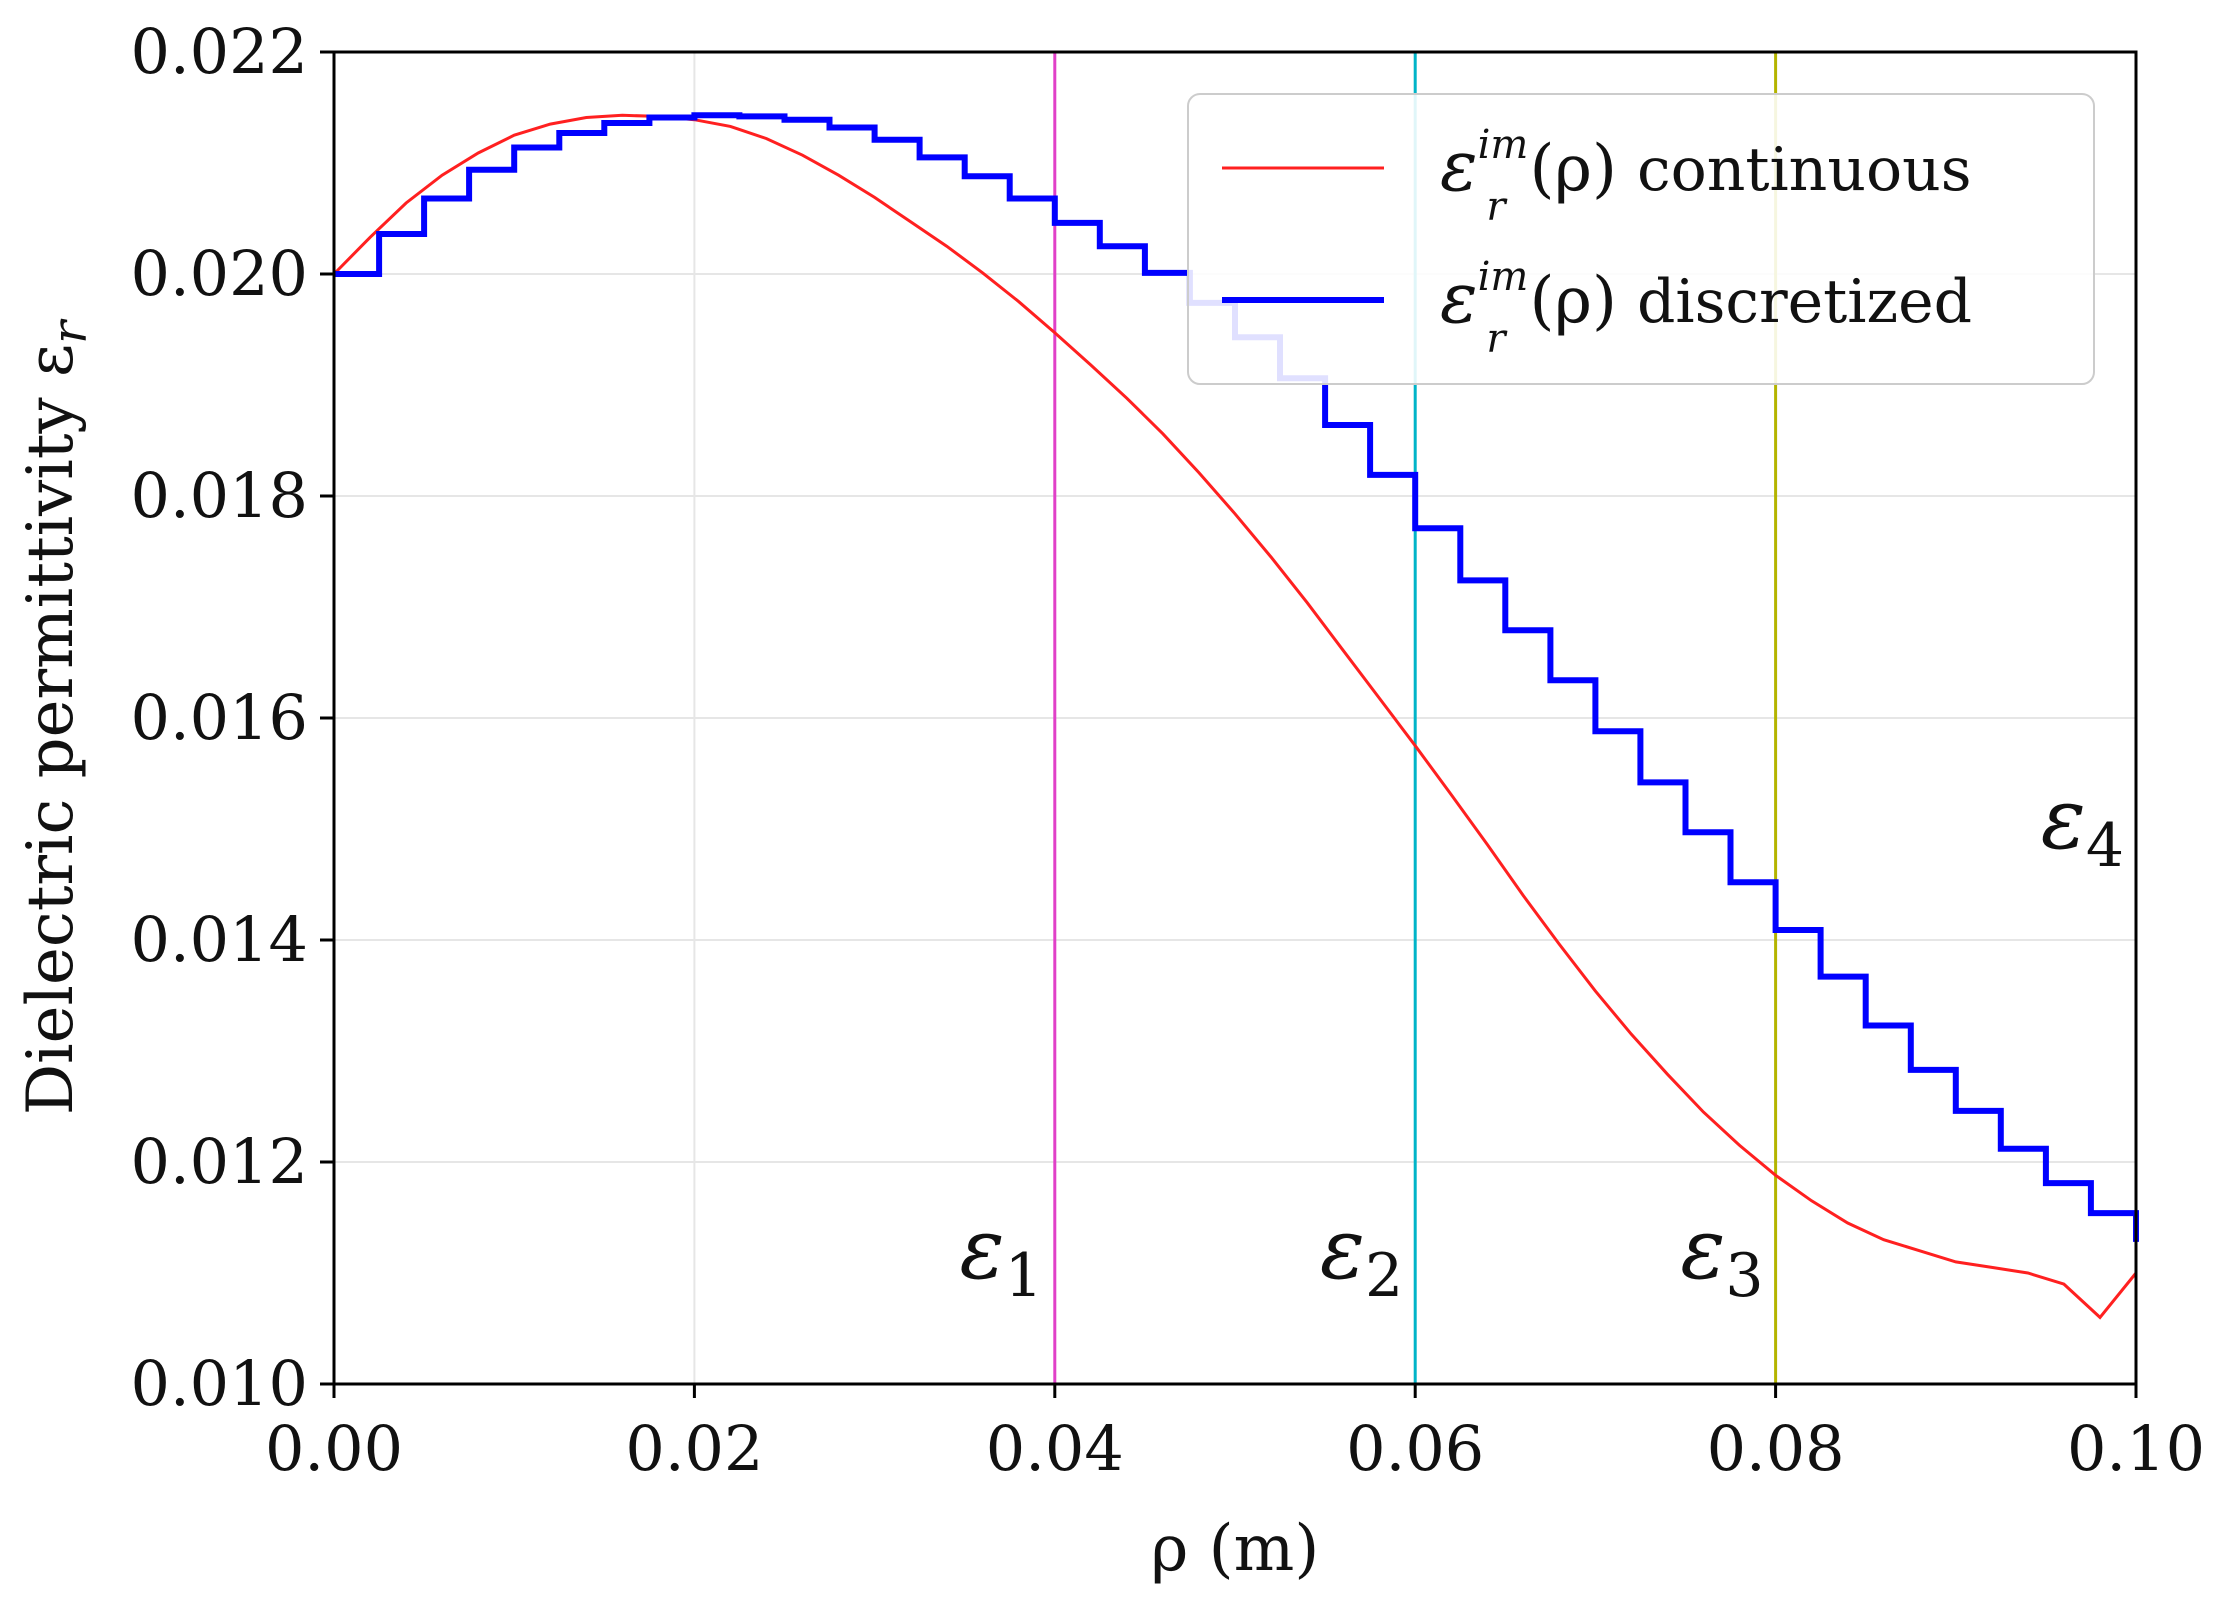  I want to click on y-tick-label-2: 0.014, so click(220, 939).